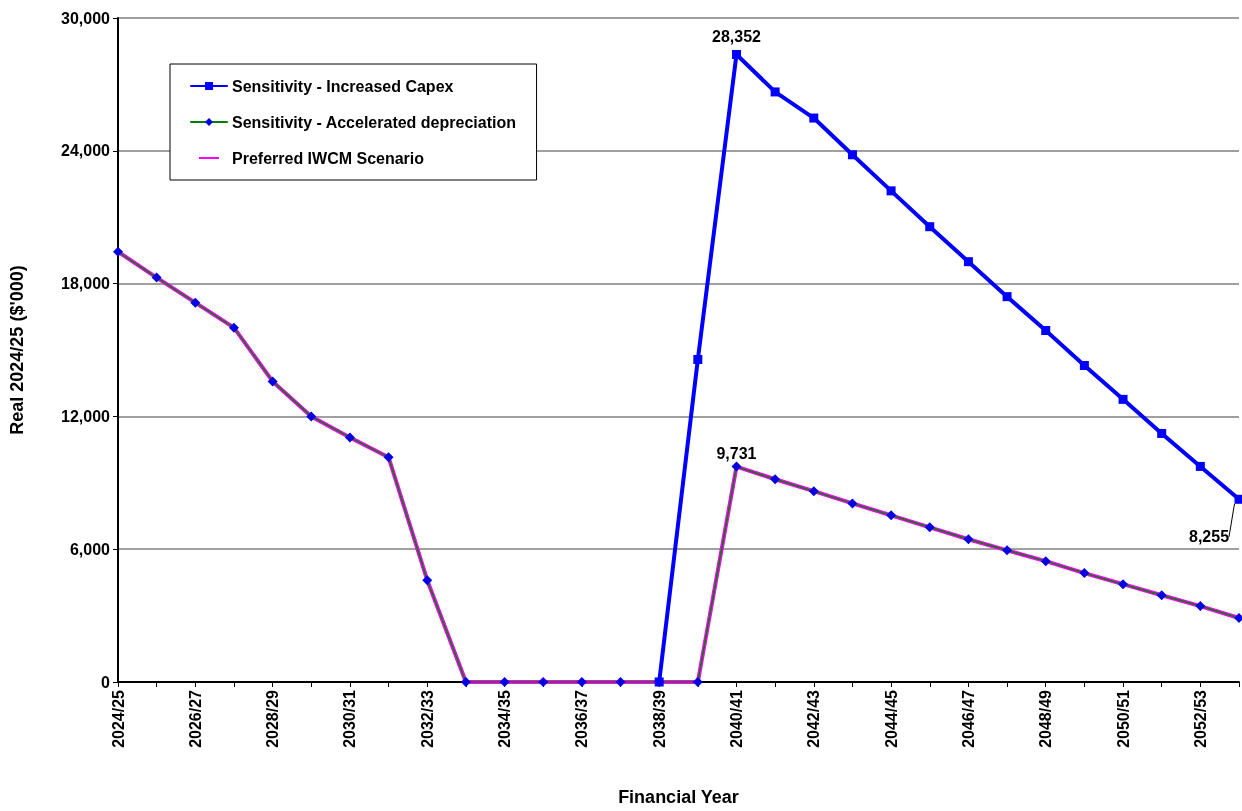 The height and width of the screenshot is (811, 1242). What do you see at coordinates (86, 18) in the screenshot?
I see `y-tick-label: 30,000` at bounding box center [86, 18].